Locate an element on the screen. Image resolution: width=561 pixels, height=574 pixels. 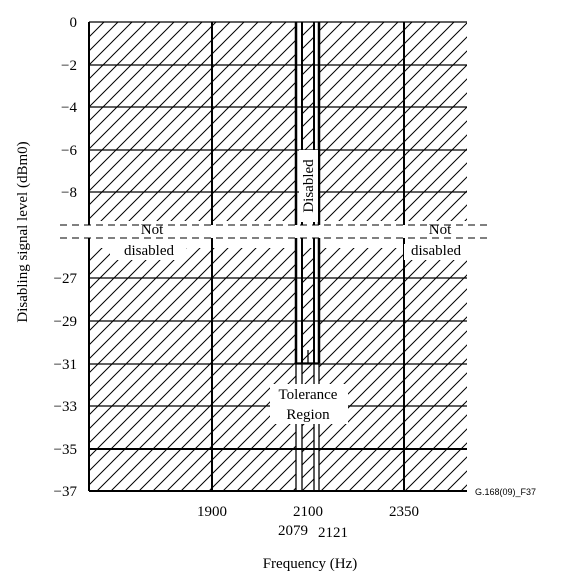
y-tick-label: 0 is located at coordinates (74, 23).